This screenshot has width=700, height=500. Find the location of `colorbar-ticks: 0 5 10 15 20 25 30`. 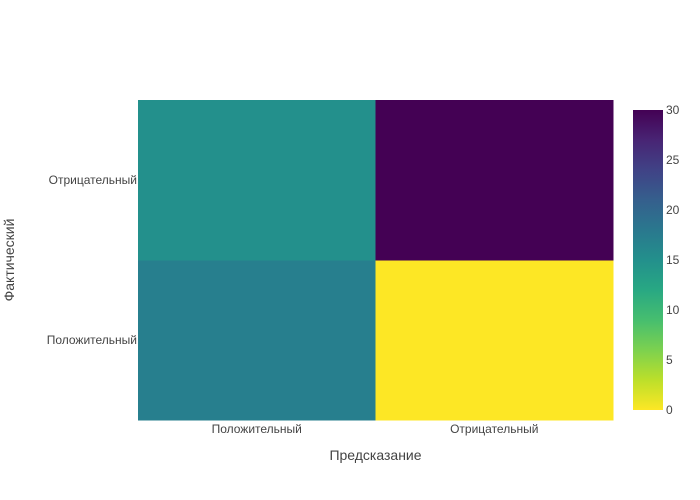

colorbar-ticks: 0 5 10 15 20 25 30 is located at coordinates (673, 260).